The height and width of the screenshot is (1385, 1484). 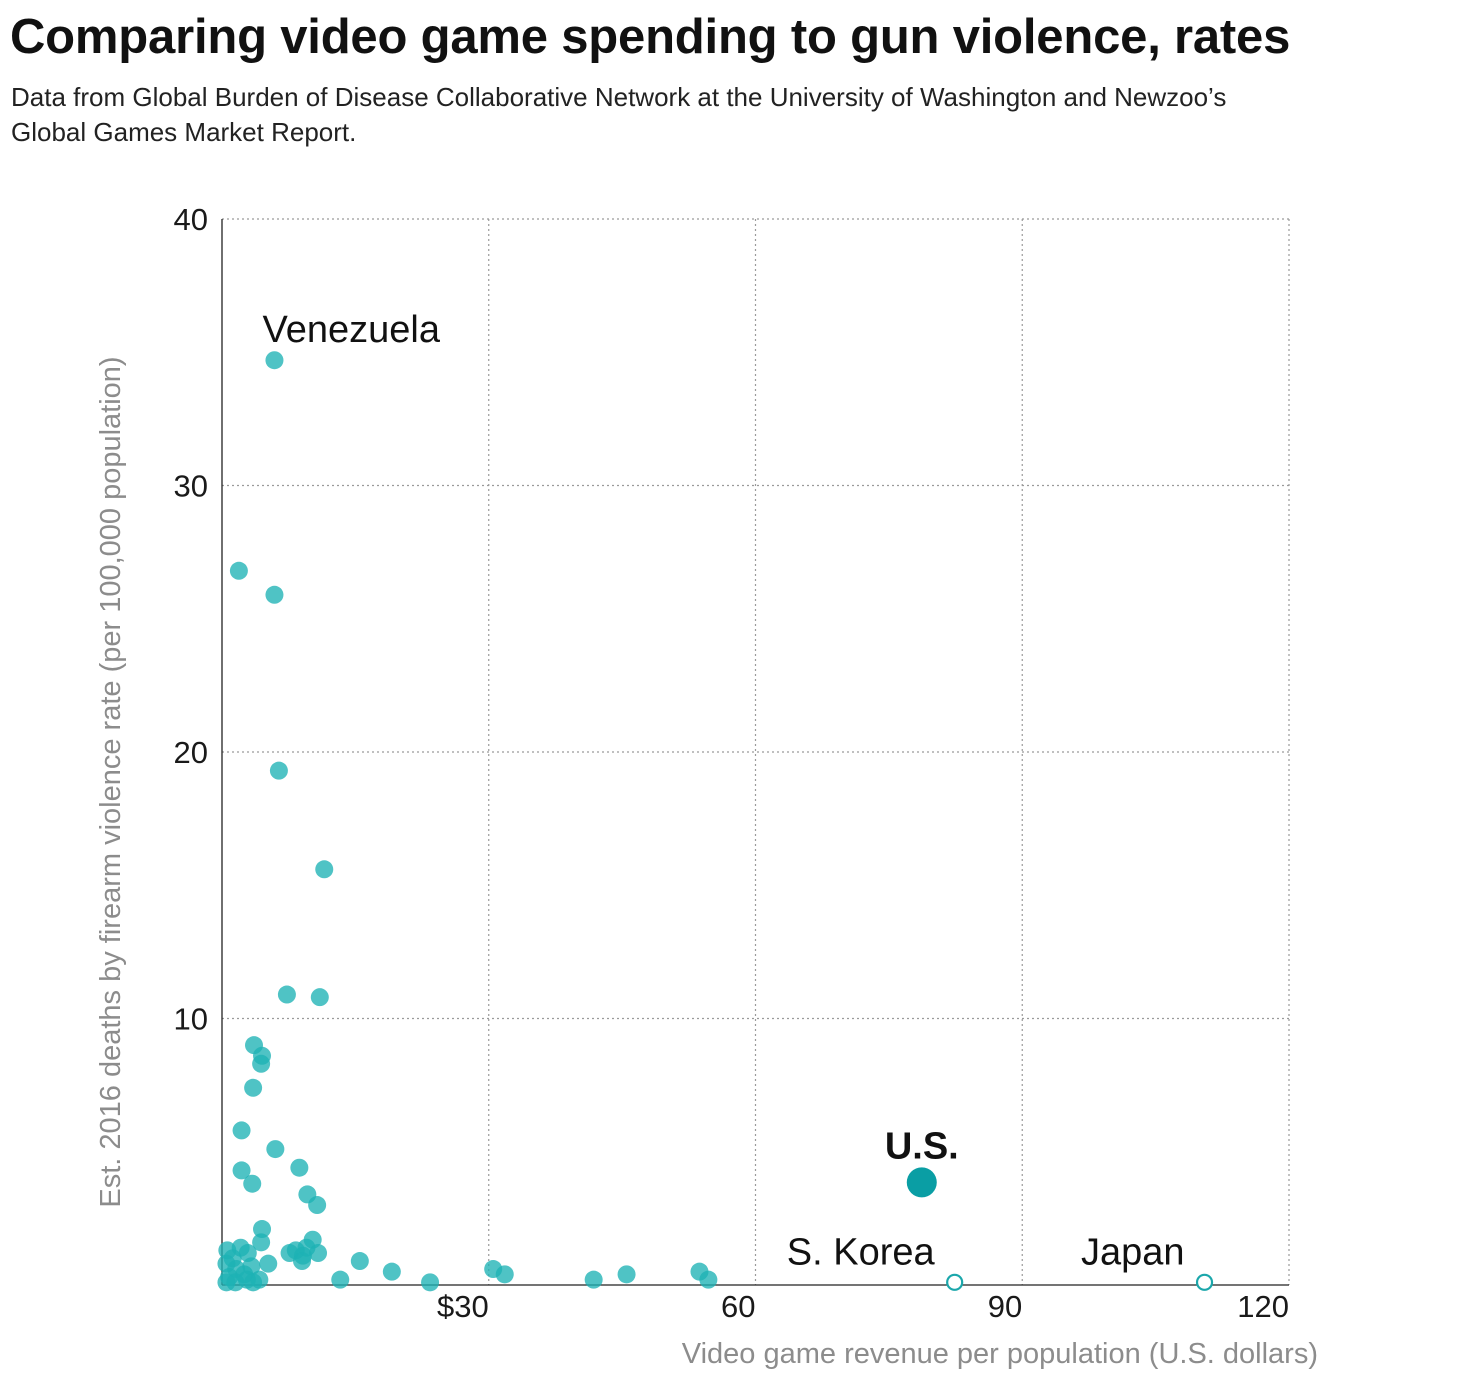 What do you see at coordinates (1204, 1282) in the screenshot?
I see `point-japan` at bounding box center [1204, 1282].